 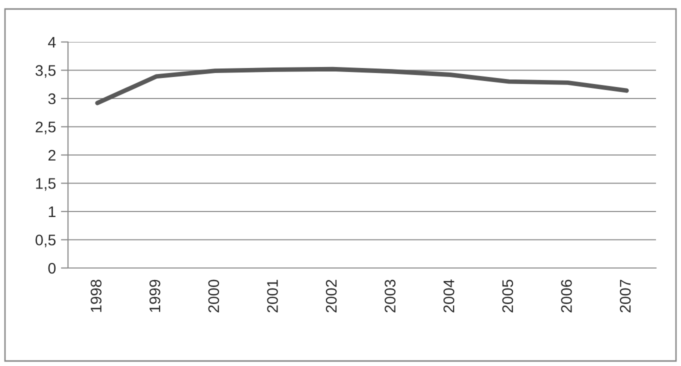 I want to click on x-tick-label: 1999, so click(x=154, y=296).